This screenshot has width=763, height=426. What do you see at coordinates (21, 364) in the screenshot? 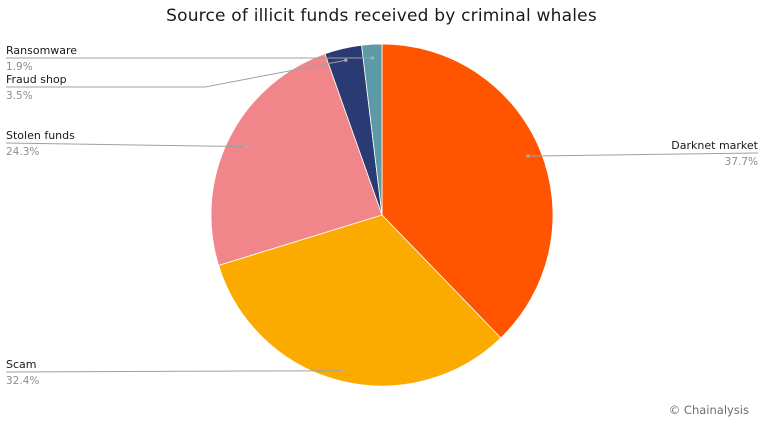
I see `slice-label-scam: Scam` at bounding box center [21, 364].